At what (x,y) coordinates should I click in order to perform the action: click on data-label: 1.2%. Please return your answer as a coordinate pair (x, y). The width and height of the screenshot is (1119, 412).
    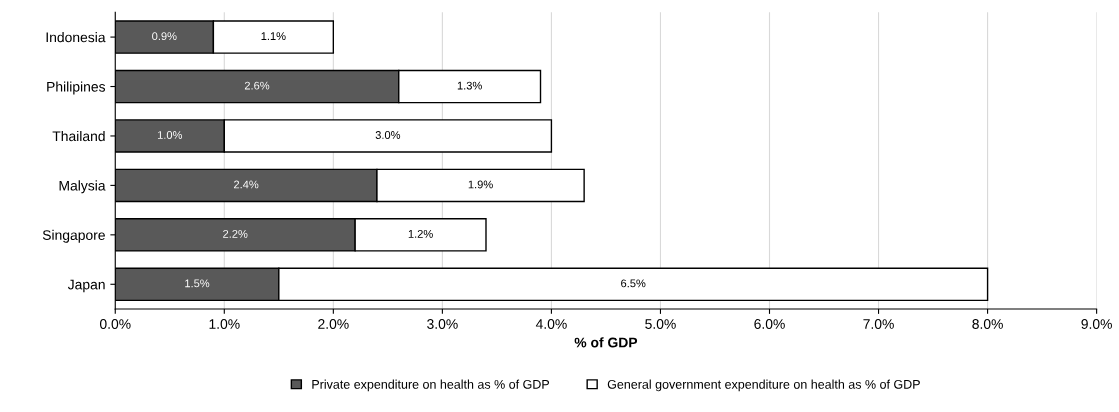
    Looking at the image, I should click on (420, 233).